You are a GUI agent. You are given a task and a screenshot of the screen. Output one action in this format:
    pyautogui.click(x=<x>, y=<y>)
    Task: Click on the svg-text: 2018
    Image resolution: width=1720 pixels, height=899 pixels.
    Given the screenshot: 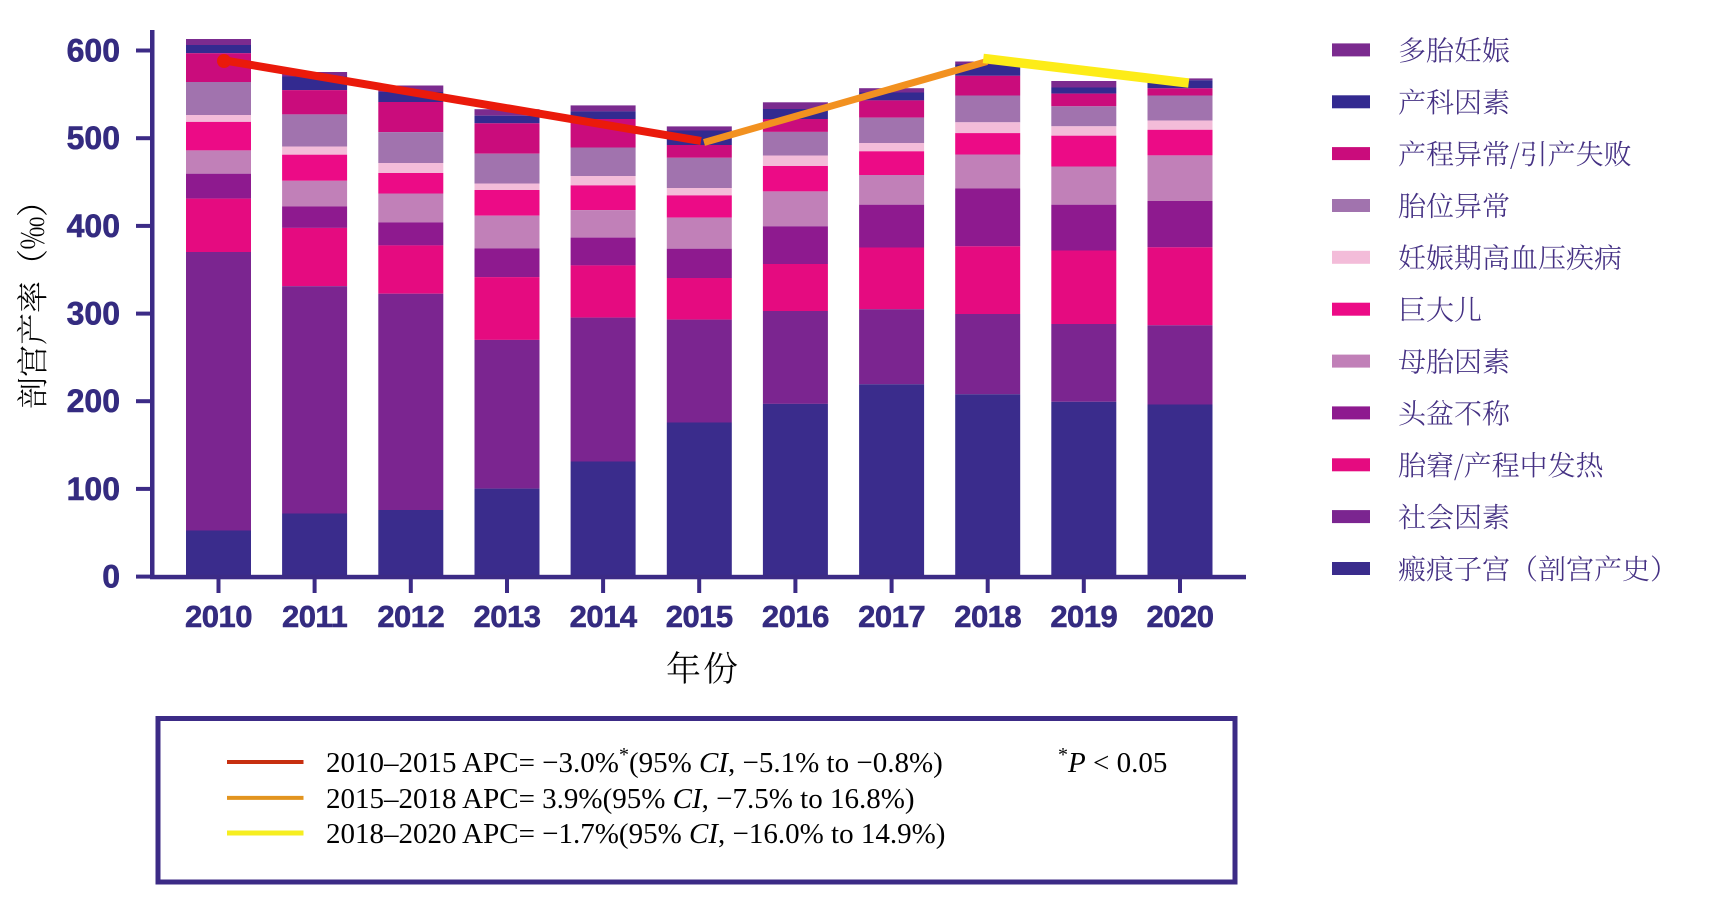 What is the action you would take?
    pyautogui.click(x=987, y=616)
    